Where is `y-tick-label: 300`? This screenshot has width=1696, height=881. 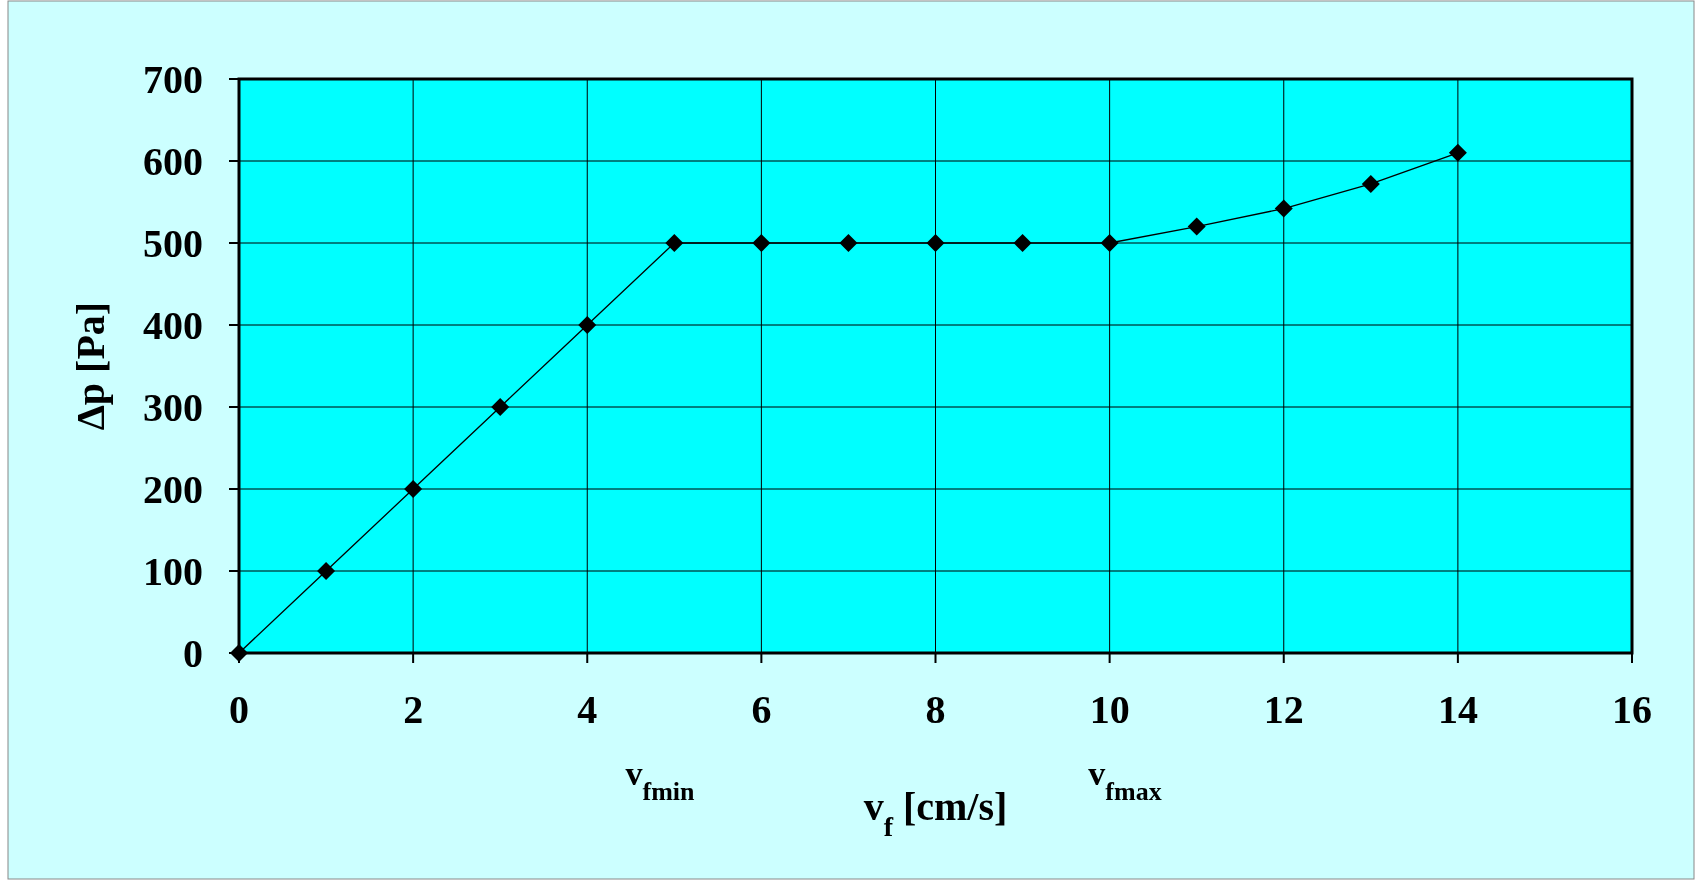
y-tick-label: 300 is located at coordinates (173, 407).